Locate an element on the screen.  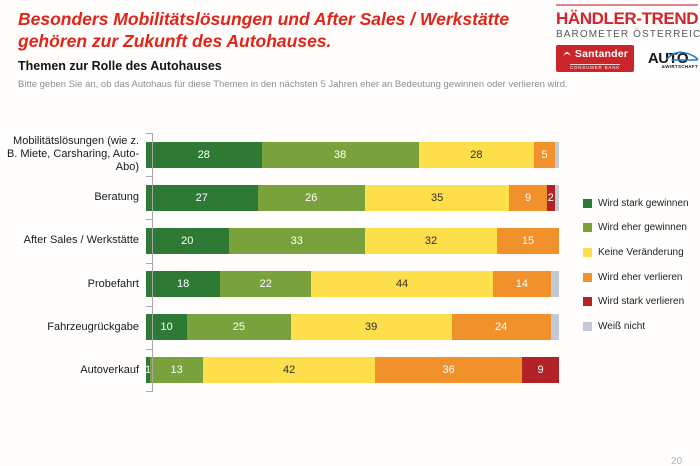
santander-flame-icon is located at coordinates (567, 54).